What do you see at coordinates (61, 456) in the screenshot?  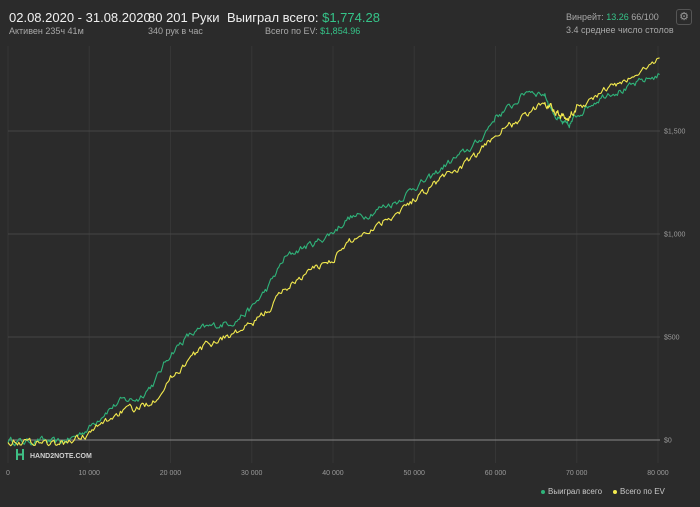 I see `watermark-text: HAND2NOTE.COM` at bounding box center [61, 456].